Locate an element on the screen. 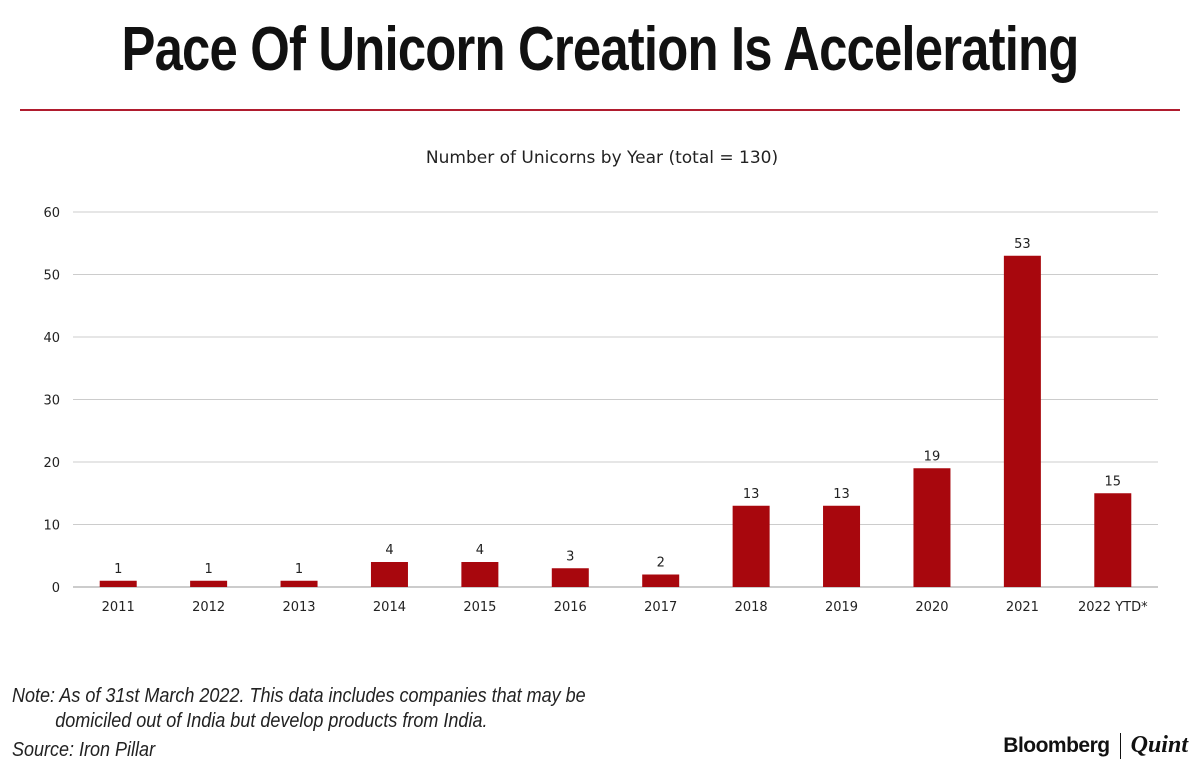  y-tick-label: 0 is located at coordinates (56, 588).